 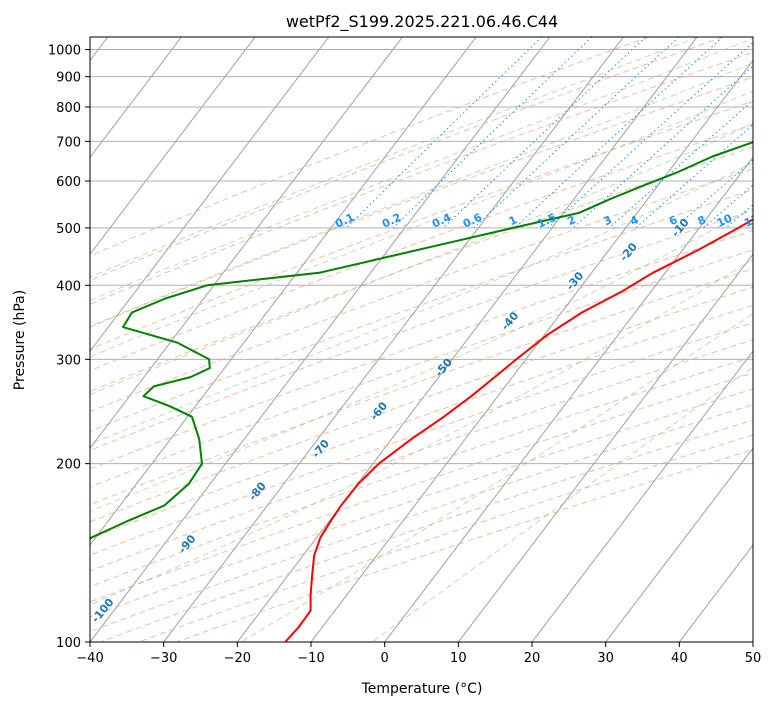 What do you see at coordinates (103, 611) in the screenshot?
I see `dry-adiabat-label: -100` at bounding box center [103, 611].